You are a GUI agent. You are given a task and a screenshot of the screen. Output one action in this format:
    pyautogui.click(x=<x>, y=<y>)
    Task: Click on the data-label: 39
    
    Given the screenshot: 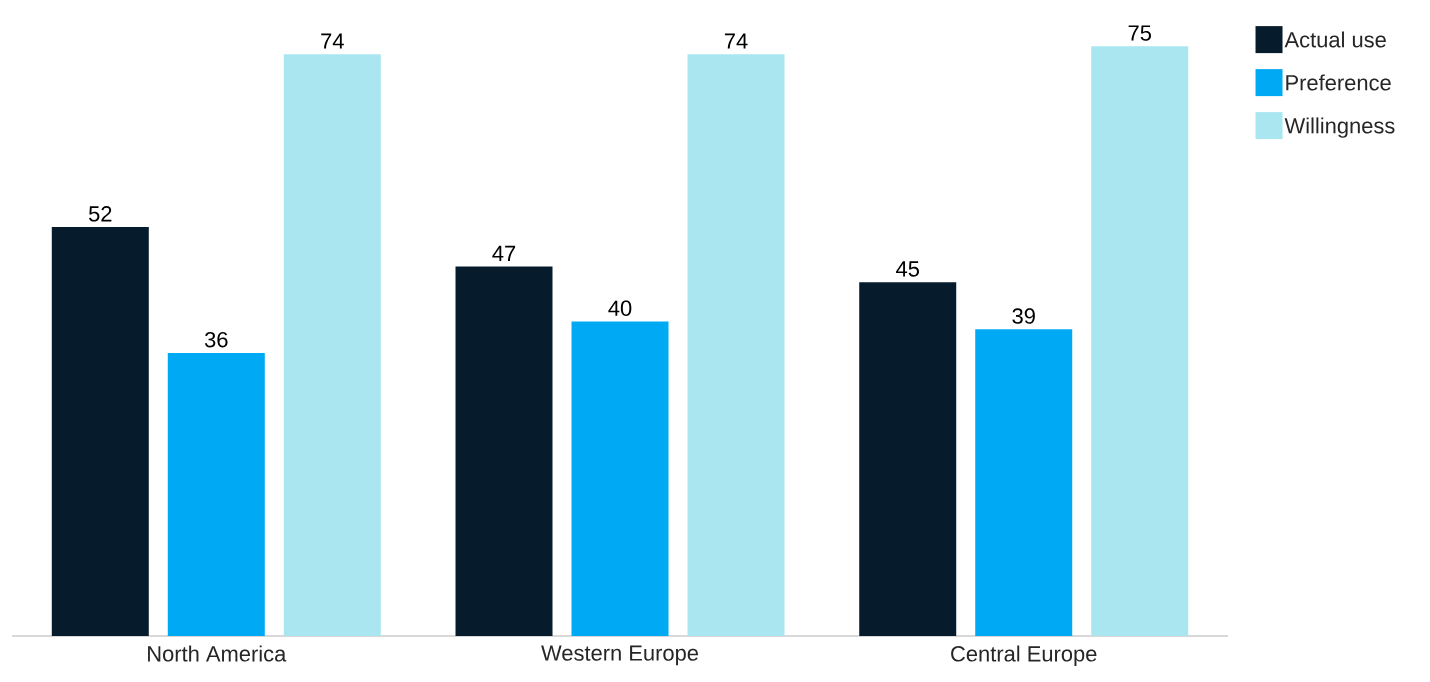 What is the action you would take?
    pyautogui.click(x=1023, y=316)
    